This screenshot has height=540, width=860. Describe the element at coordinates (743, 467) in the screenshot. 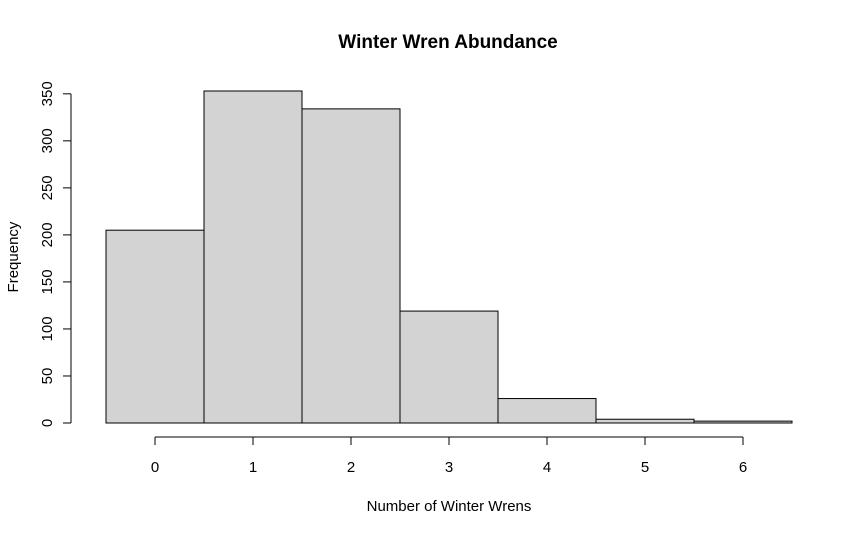

I see `x-tick-label-6: 6` at that location.